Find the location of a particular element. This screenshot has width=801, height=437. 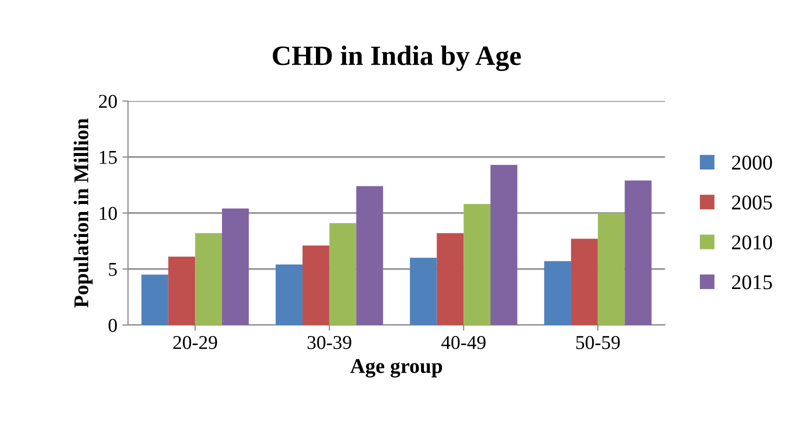

y-axis-title: Population in Million is located at coordinates (83, 213).